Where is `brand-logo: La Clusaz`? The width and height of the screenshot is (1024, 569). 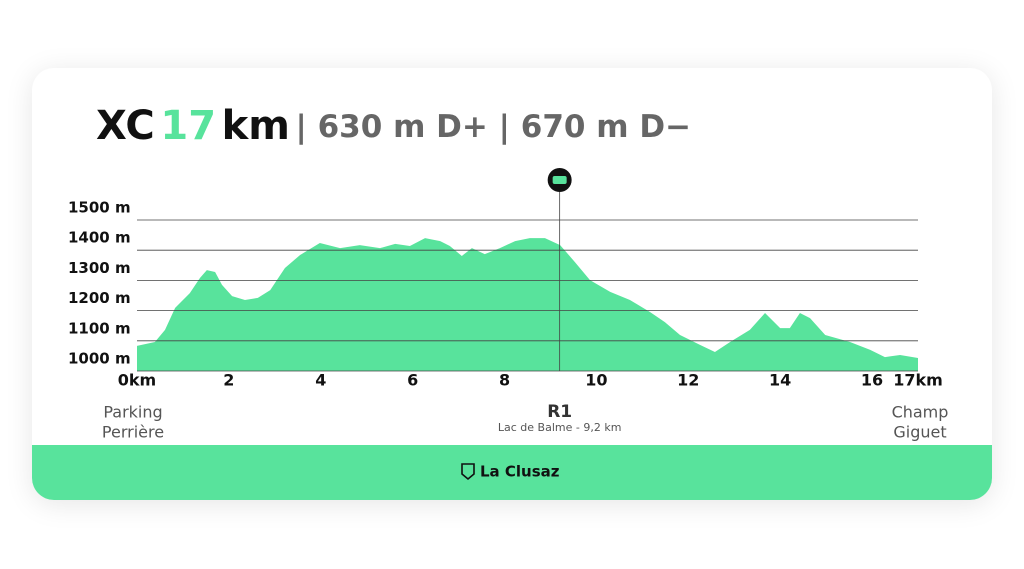
brand-logo: La Clusaz is located at coordinates (510, 472).